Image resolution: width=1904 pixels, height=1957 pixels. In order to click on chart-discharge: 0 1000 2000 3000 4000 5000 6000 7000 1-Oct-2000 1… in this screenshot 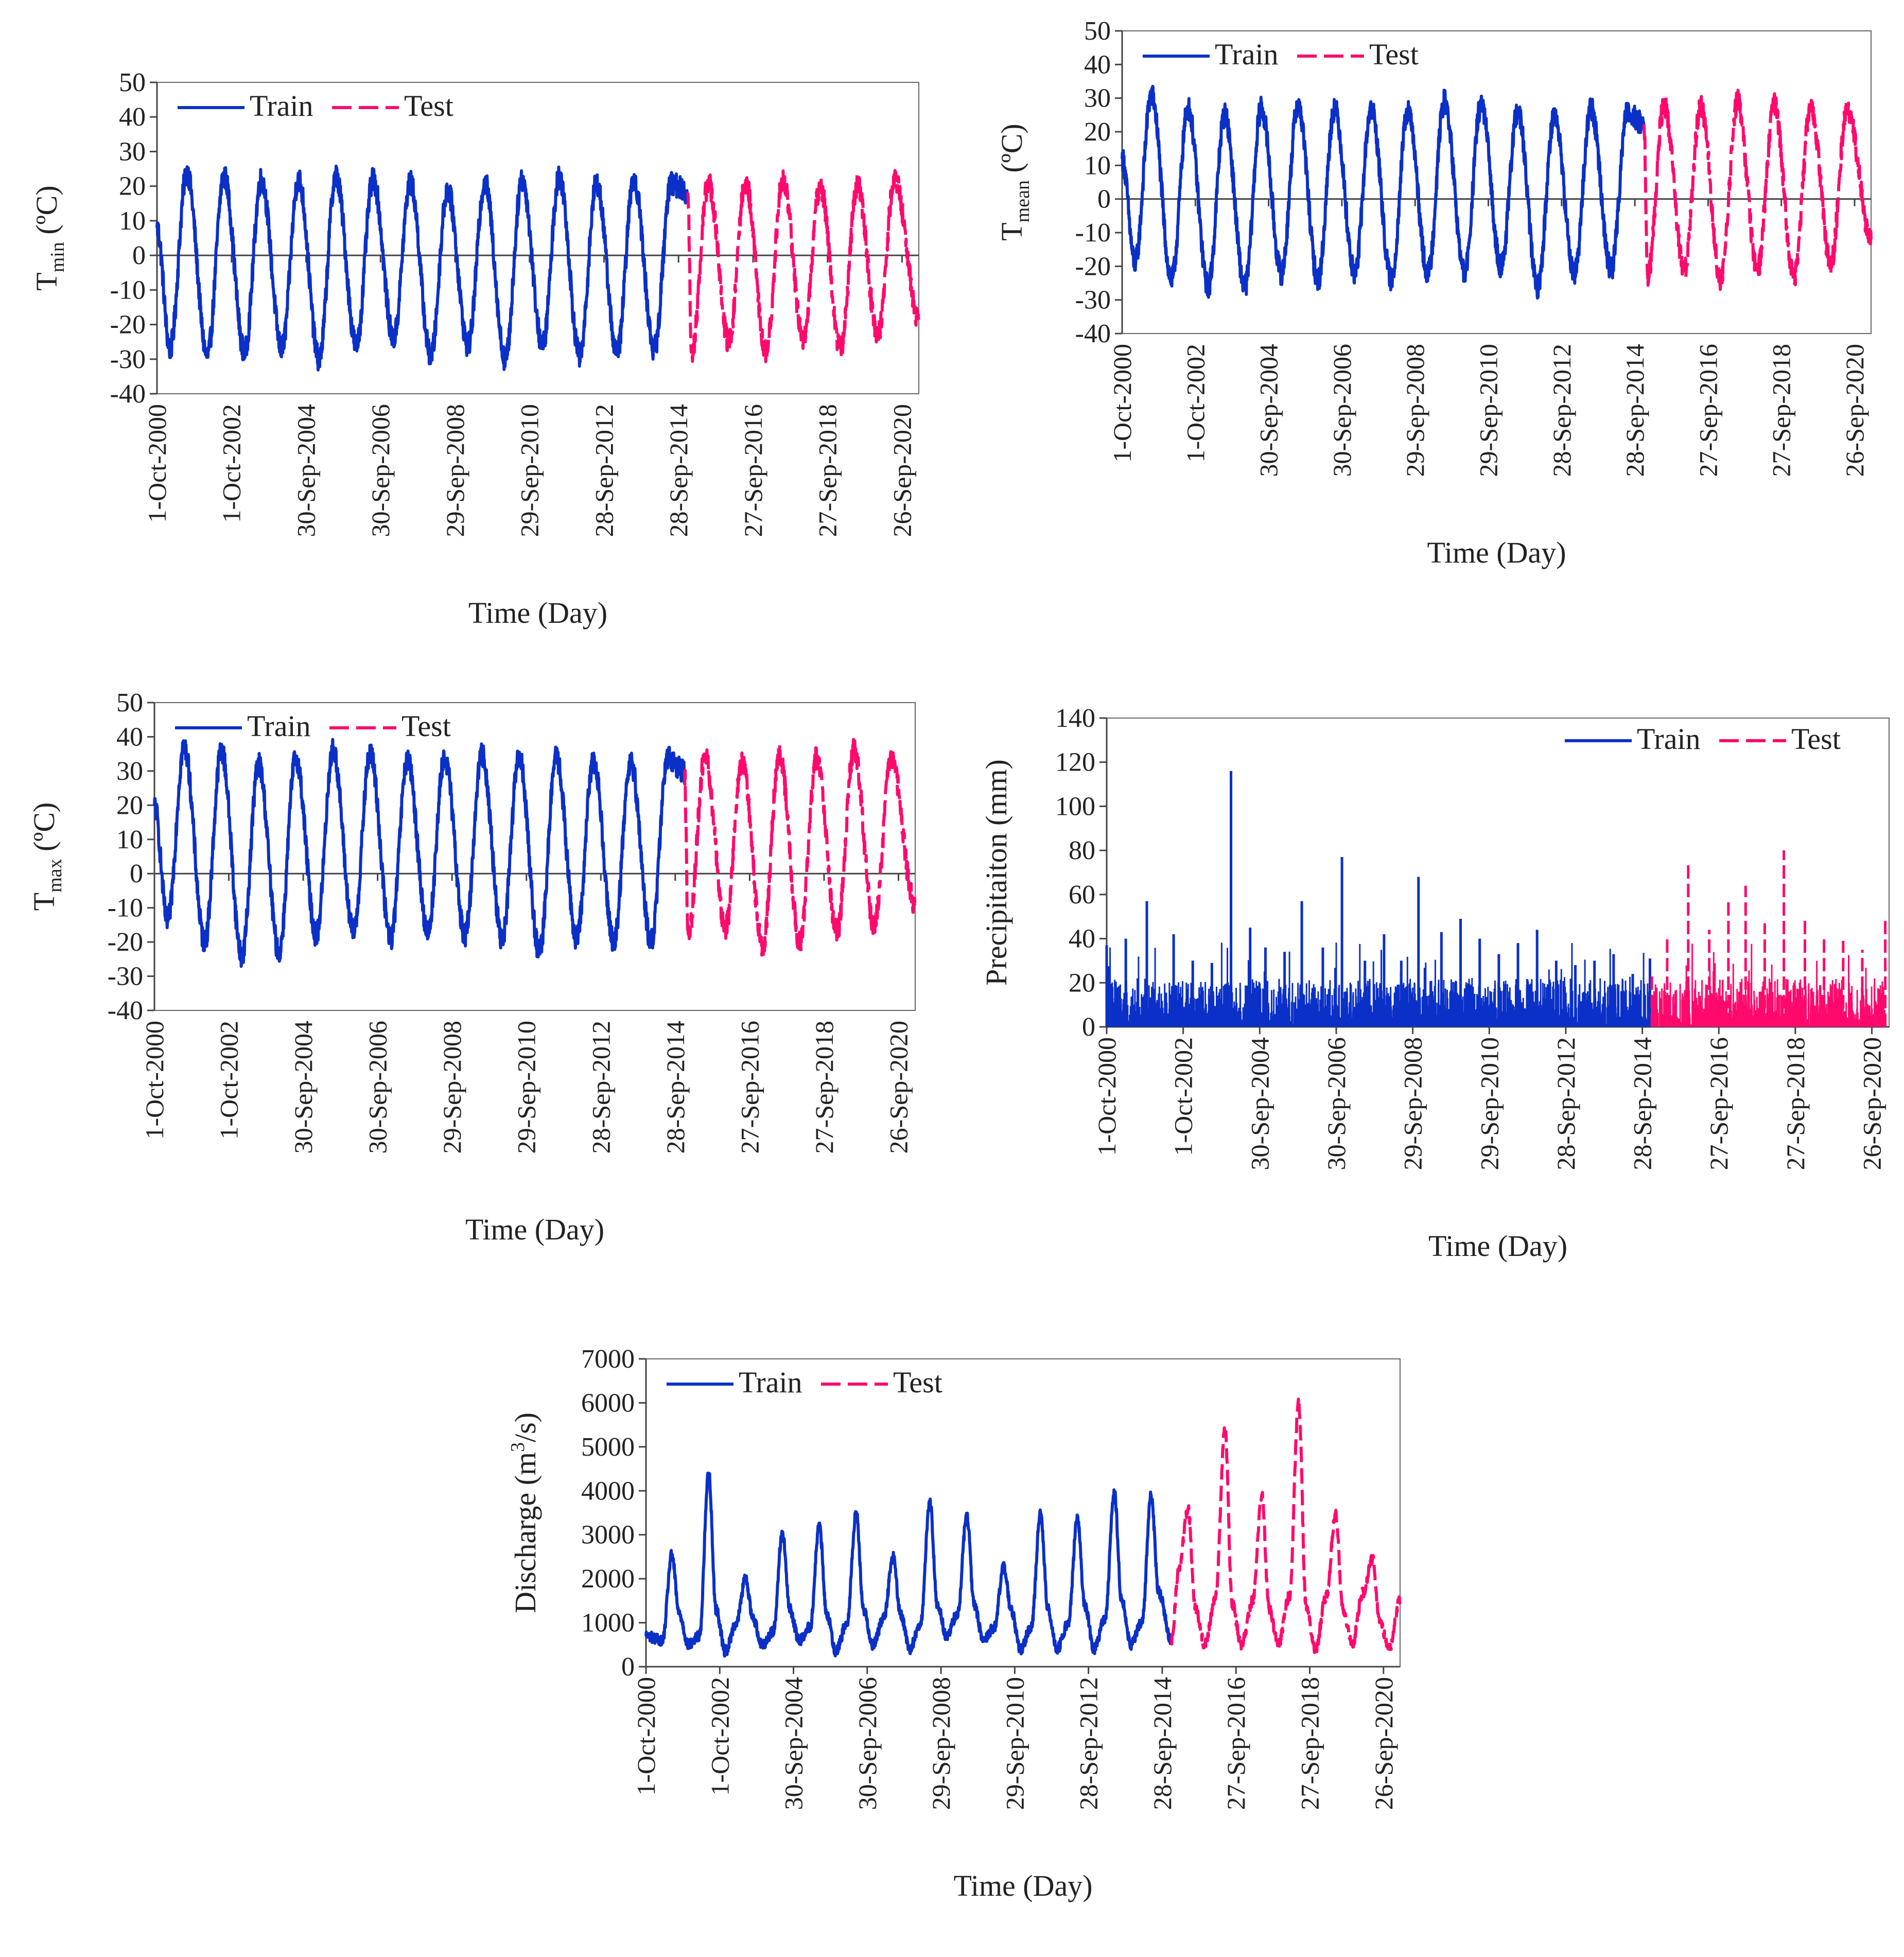, I will do `click(954, 1623)`.